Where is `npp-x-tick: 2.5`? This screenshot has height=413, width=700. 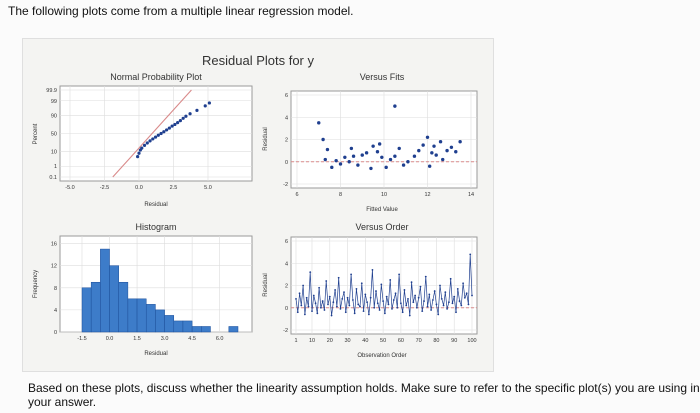
npp-x-tick: 2.5 is located at coordinates (174, 188).